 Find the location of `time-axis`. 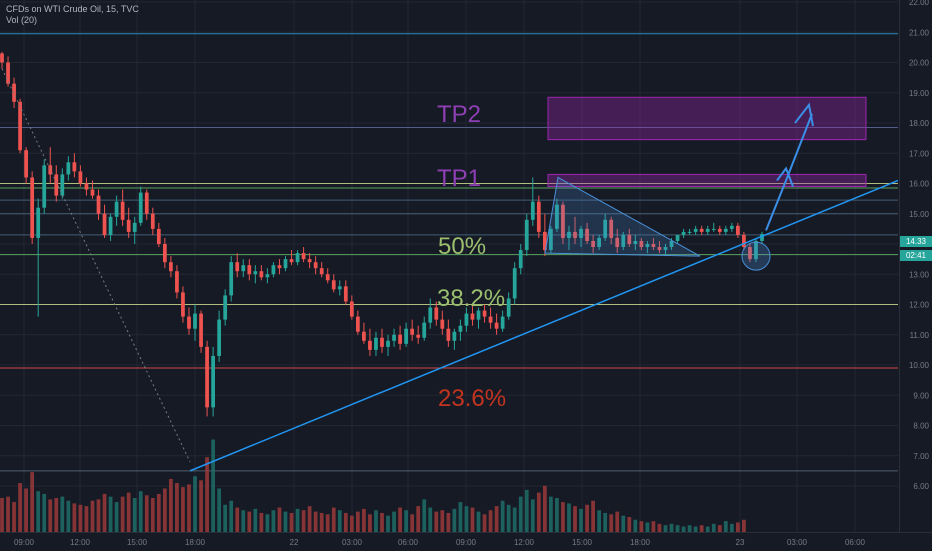

time-axis is located at coordinates (466, 541).